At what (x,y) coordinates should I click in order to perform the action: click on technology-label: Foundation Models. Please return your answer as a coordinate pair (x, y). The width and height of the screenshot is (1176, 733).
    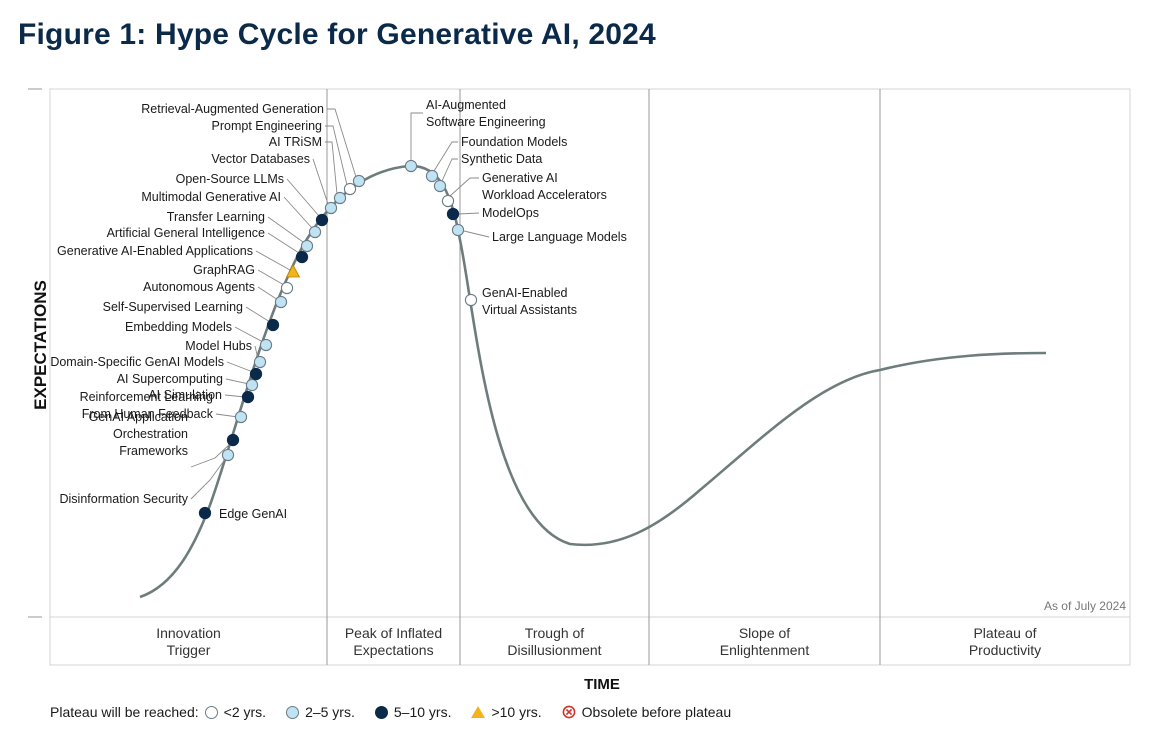
    Looking at the image, I should click on (514, 142).